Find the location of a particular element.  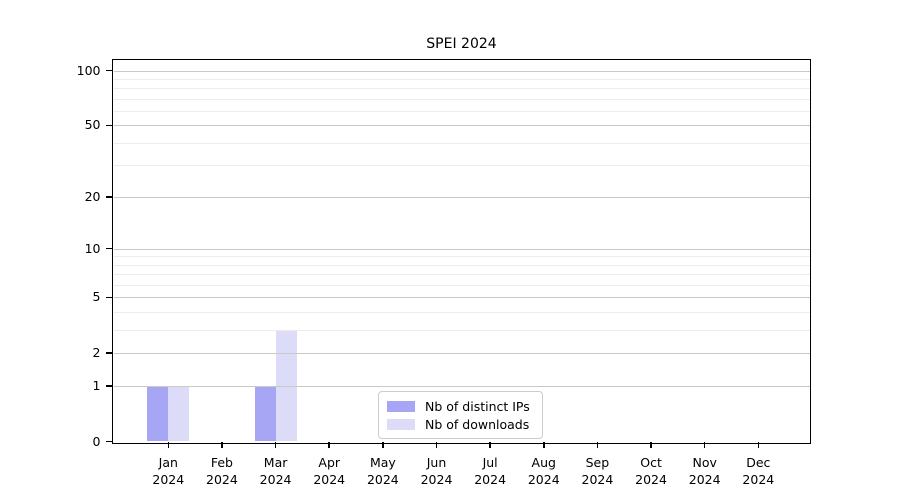

y-axis-tick-label: 1 is located at coordinates (96, 385).